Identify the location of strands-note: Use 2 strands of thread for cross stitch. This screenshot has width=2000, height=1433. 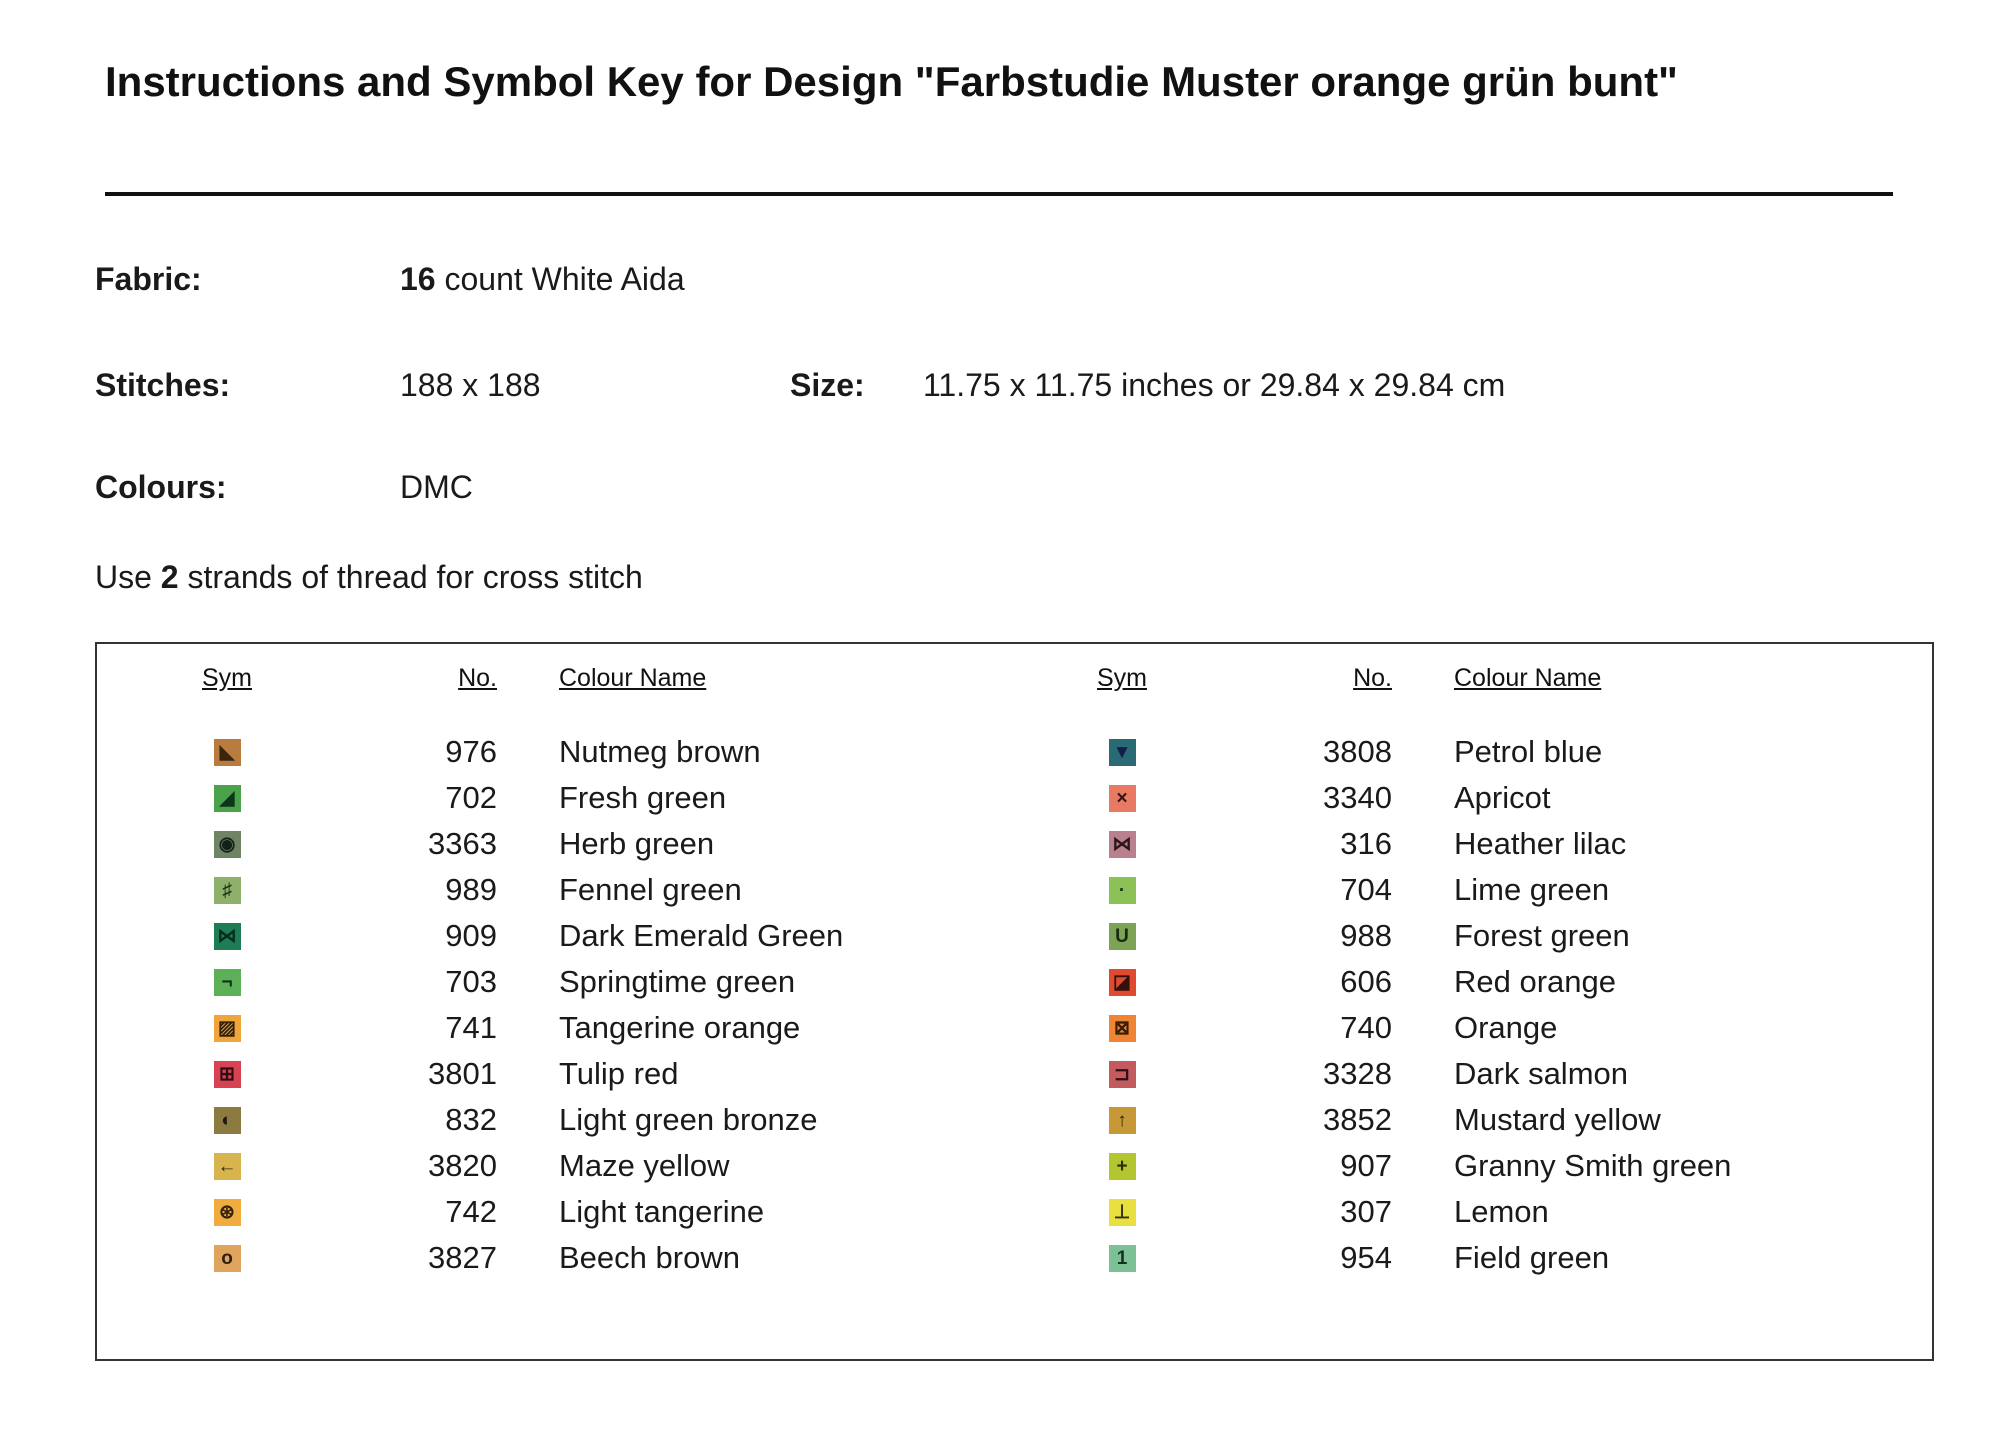
(369, 577).